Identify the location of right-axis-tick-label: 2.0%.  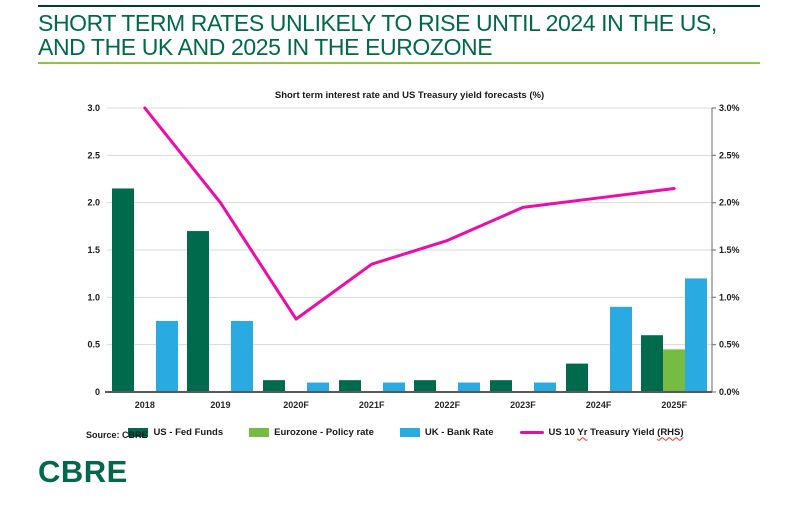
(729, 203).